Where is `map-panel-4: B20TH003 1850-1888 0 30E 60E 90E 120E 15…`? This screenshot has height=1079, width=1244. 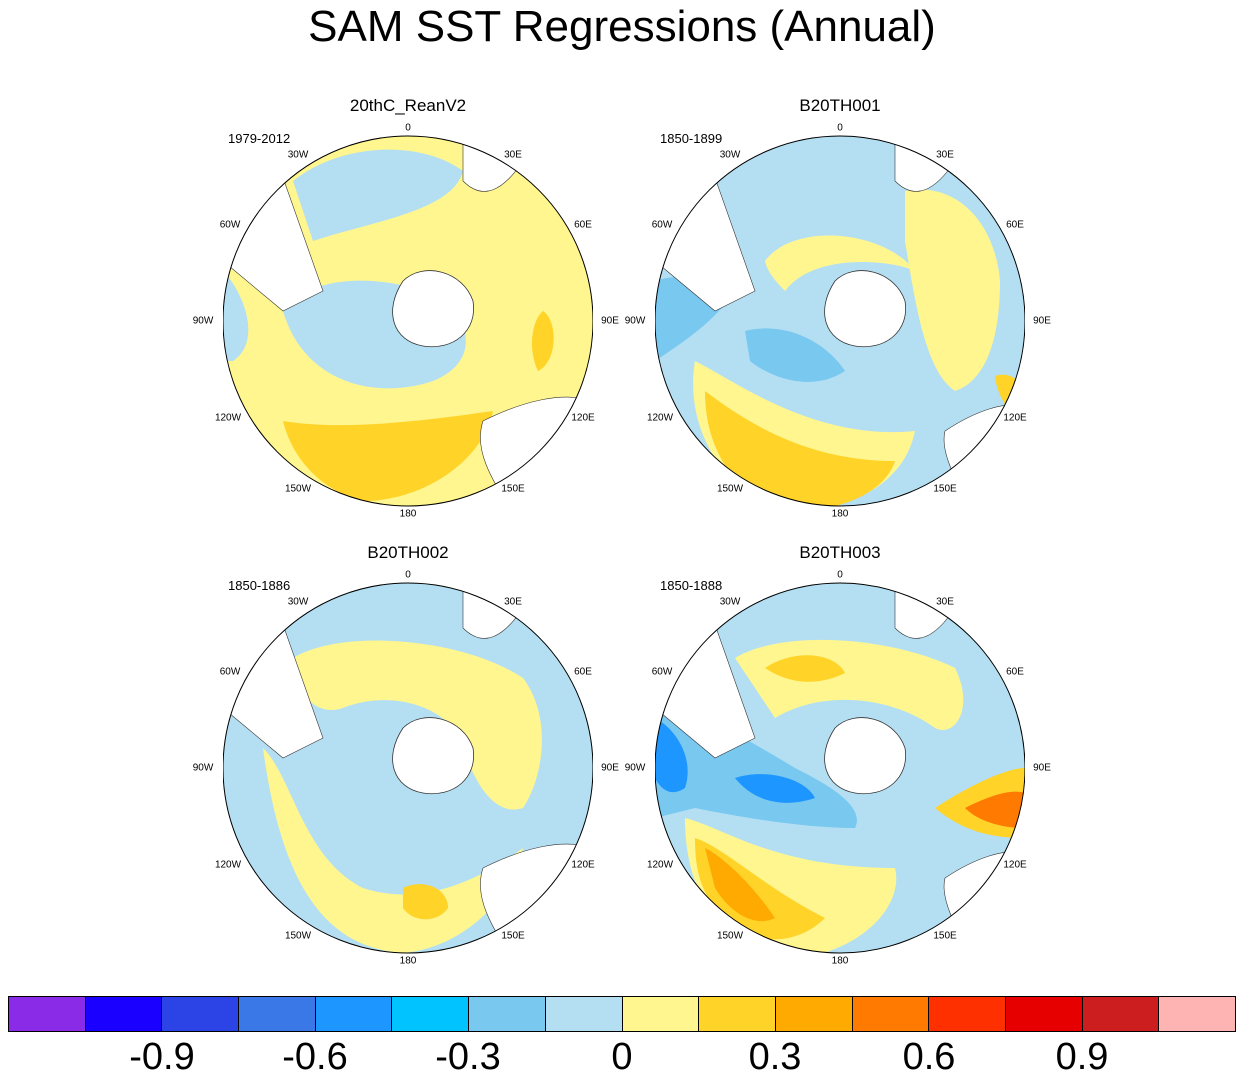 map-panel-4: B20TH003 1850-1888 0 30E 60E 90E 120E 15… is located at coordinates (838, 755).